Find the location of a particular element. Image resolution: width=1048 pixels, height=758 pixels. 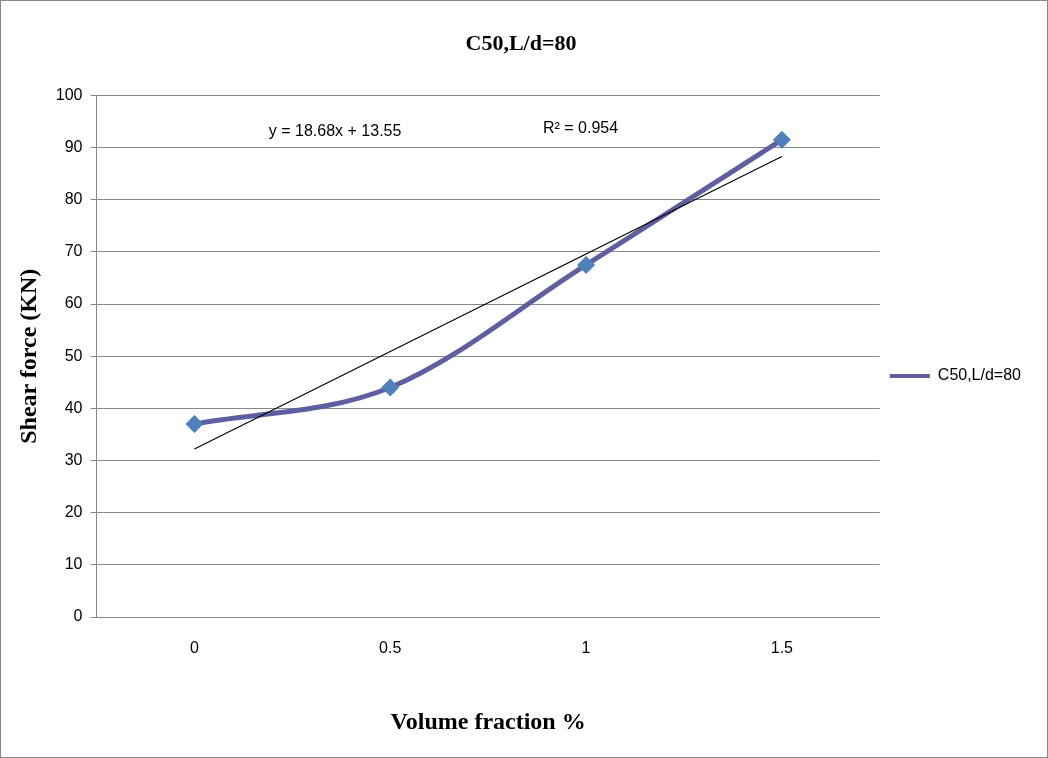

y-tick-label: 30 is located at coordinates (73, 459).